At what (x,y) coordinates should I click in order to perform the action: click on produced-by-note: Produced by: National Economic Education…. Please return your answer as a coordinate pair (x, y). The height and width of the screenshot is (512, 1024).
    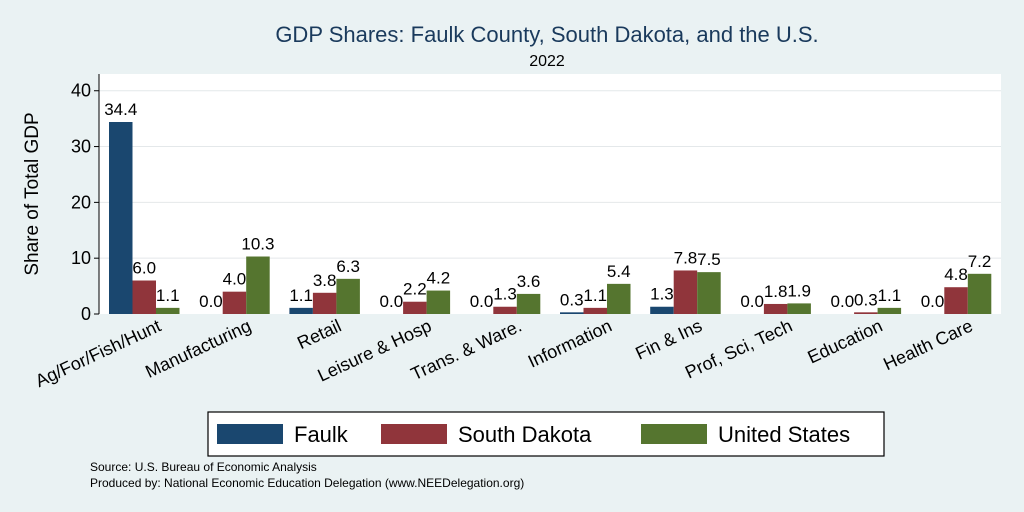
    Looking at the image, I should click on (307, 483).